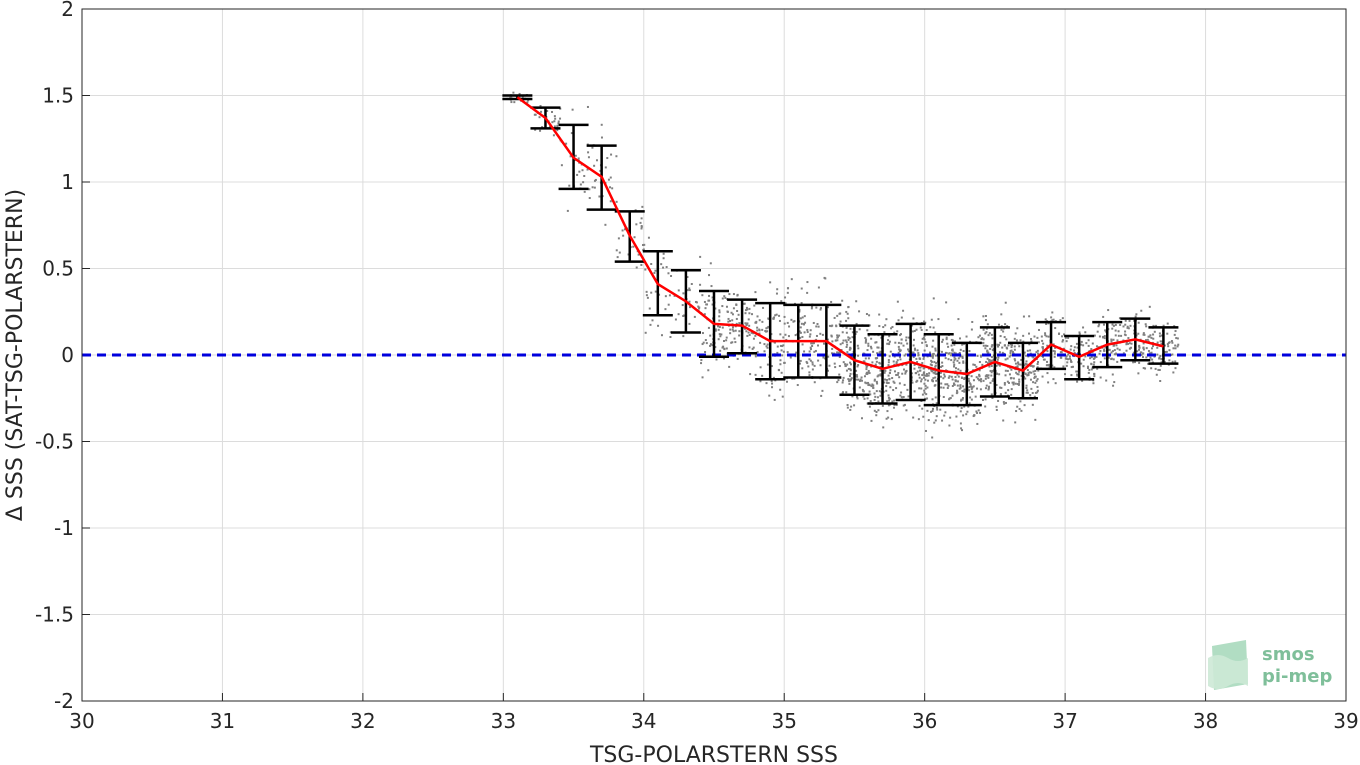 The image size is (1360, 765). What do you see at coordinates (1270, 665) in the screenshot?
I see `smos-pi-mep-logo: smos pi-mep` at bounding box center [1270, 665].